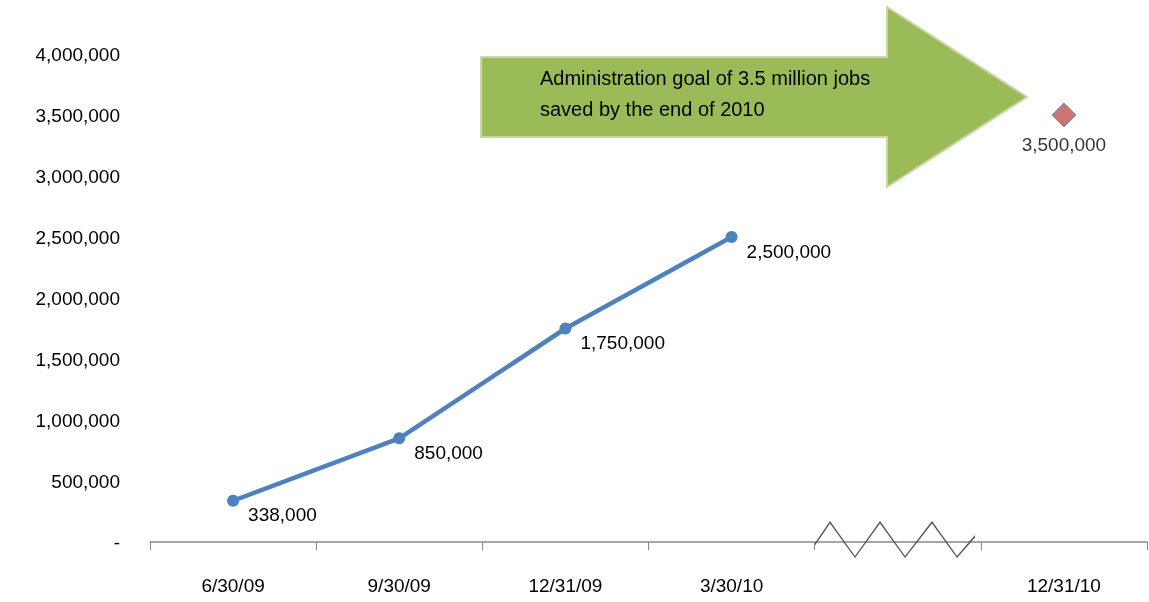 The height and width of the screenshot is (602, 1149). What do you see at coordinates (565, 585) in the screenshot?
I see `x-tick-label: 12/31/09` at bounding box center [565, 585].